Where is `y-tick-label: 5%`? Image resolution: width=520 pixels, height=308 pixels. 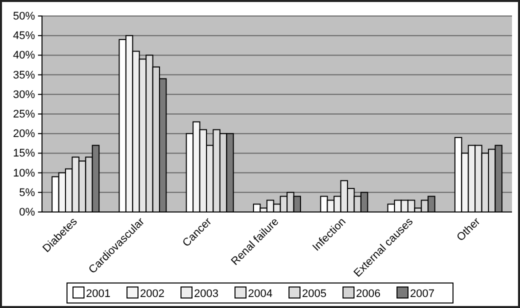 y-tick-label: 5% is located at coordinates (27, 192).